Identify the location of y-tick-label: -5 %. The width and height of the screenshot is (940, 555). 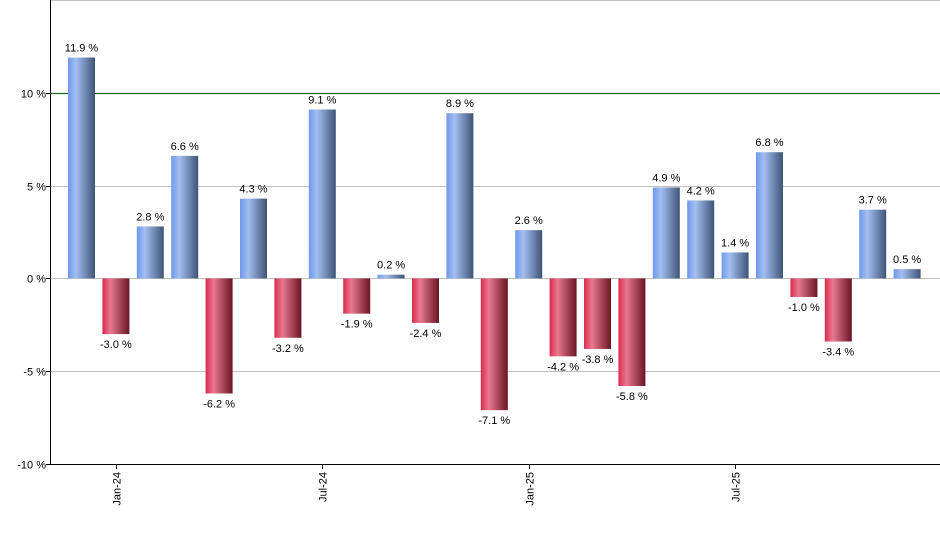
(34, 373).